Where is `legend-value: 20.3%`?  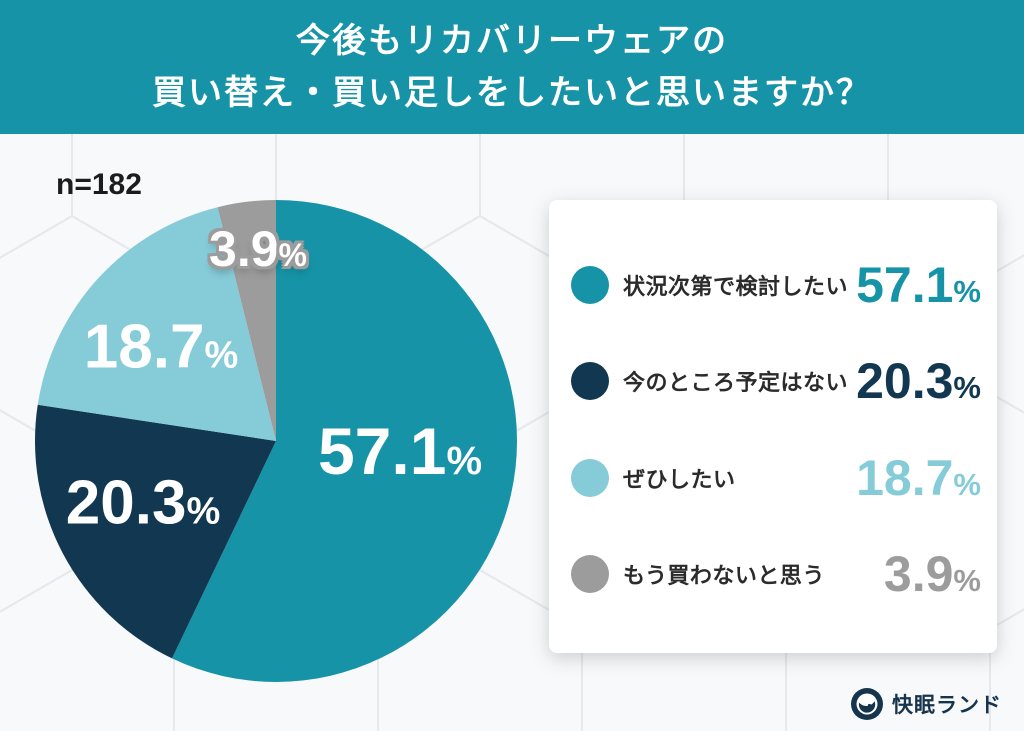
legend-value: 20.3% is located at coordinates (918, 381).